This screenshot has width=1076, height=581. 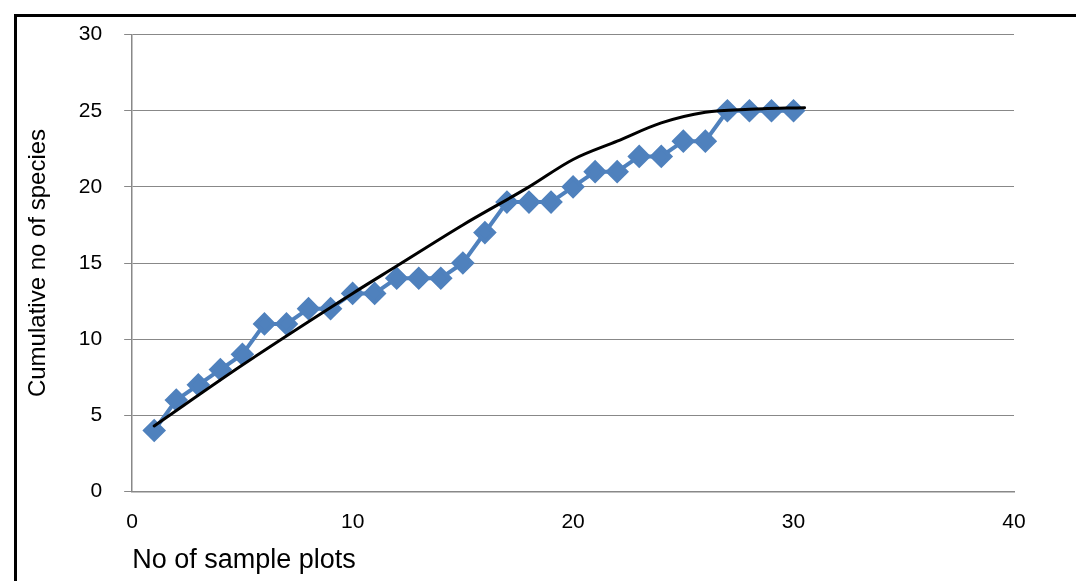 What do you see at coordinates (96, 490) in the screenshot?
I see `y-tick-label: 0` at bounding box center [96, 490].